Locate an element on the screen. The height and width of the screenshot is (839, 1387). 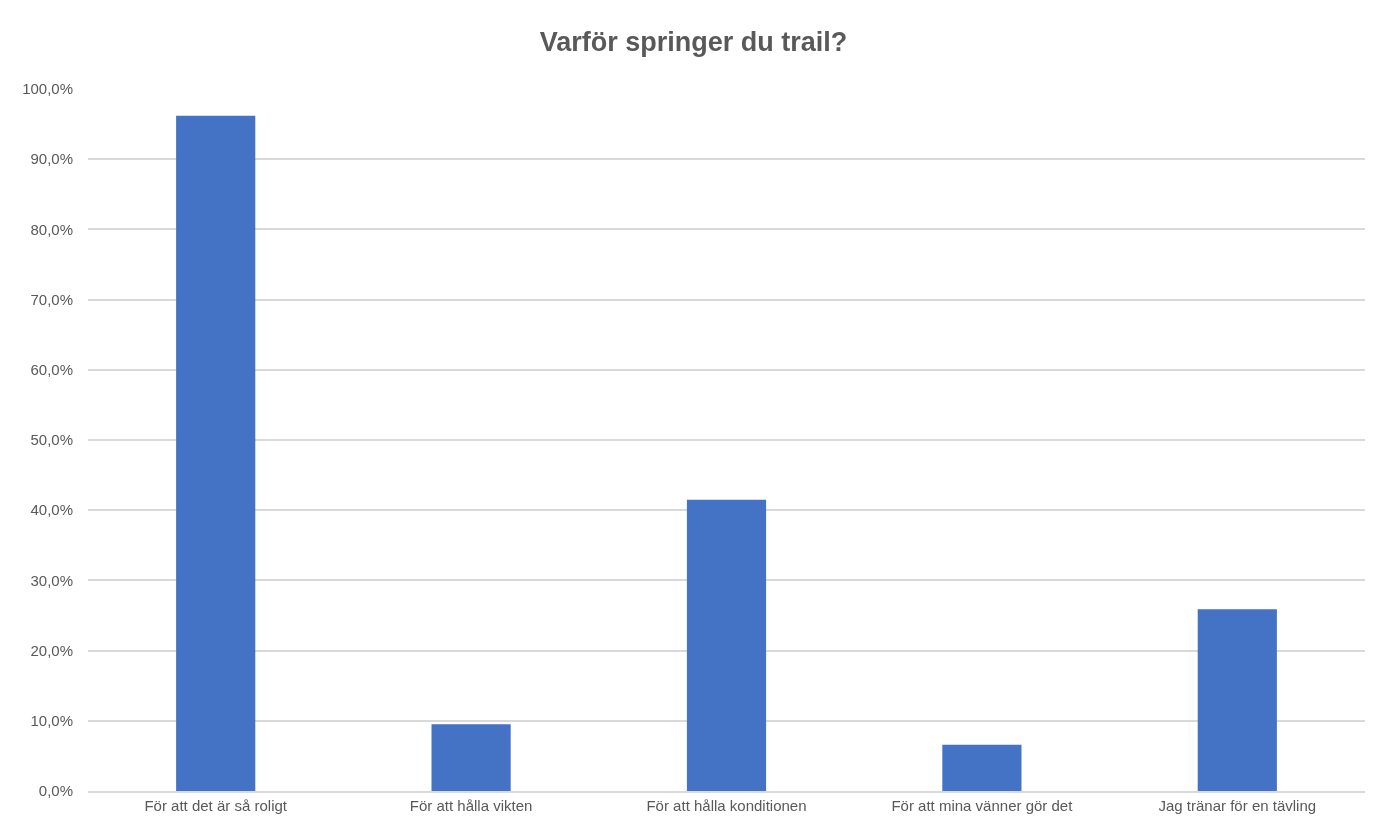
y-tick-label: 70,0% is located at coordinates (51, 299).